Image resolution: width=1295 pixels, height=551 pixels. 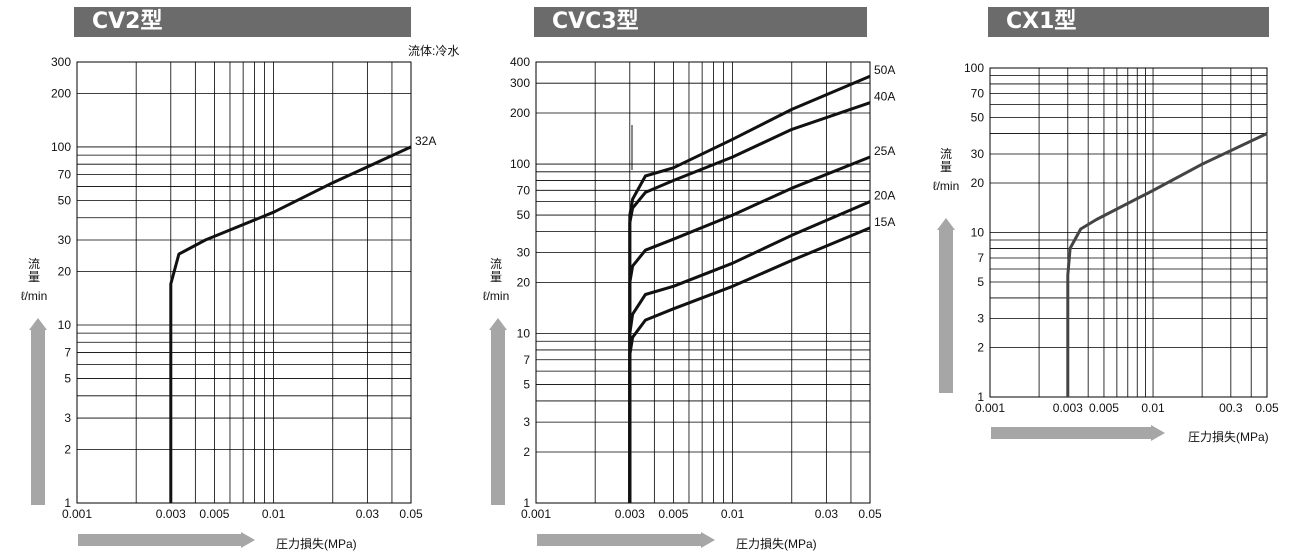 What do you see at coordinates (884, 70) in the screenshot?
I see `series-label: 50A` at bounding box center [884, 70].